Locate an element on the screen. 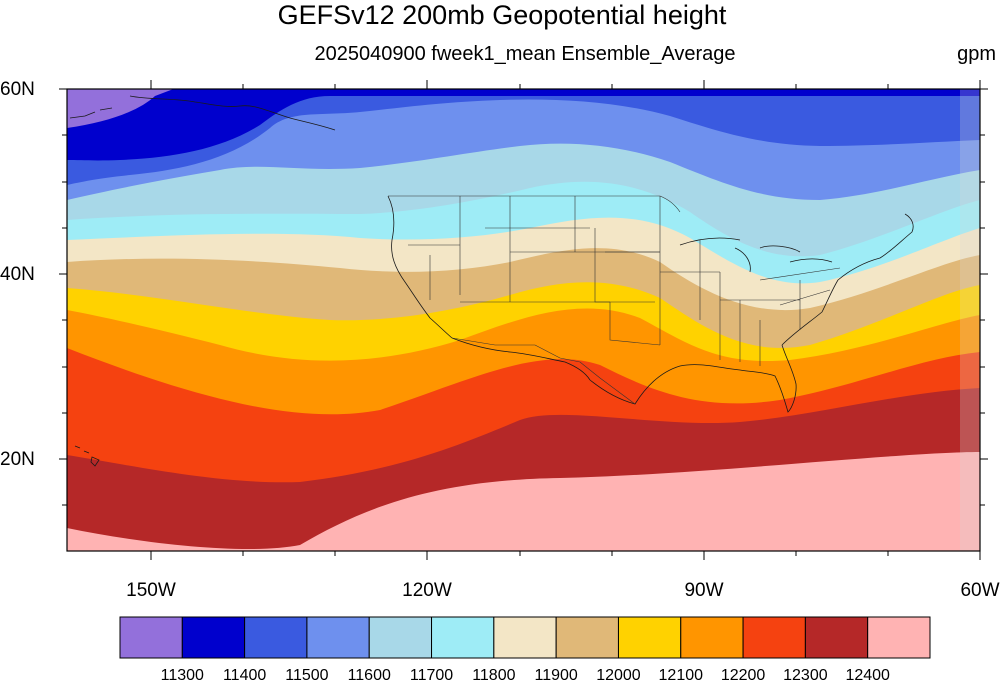 The width and height of the screenshot is (1004, 685). state-lines-east is located at coordinates (780, 316).